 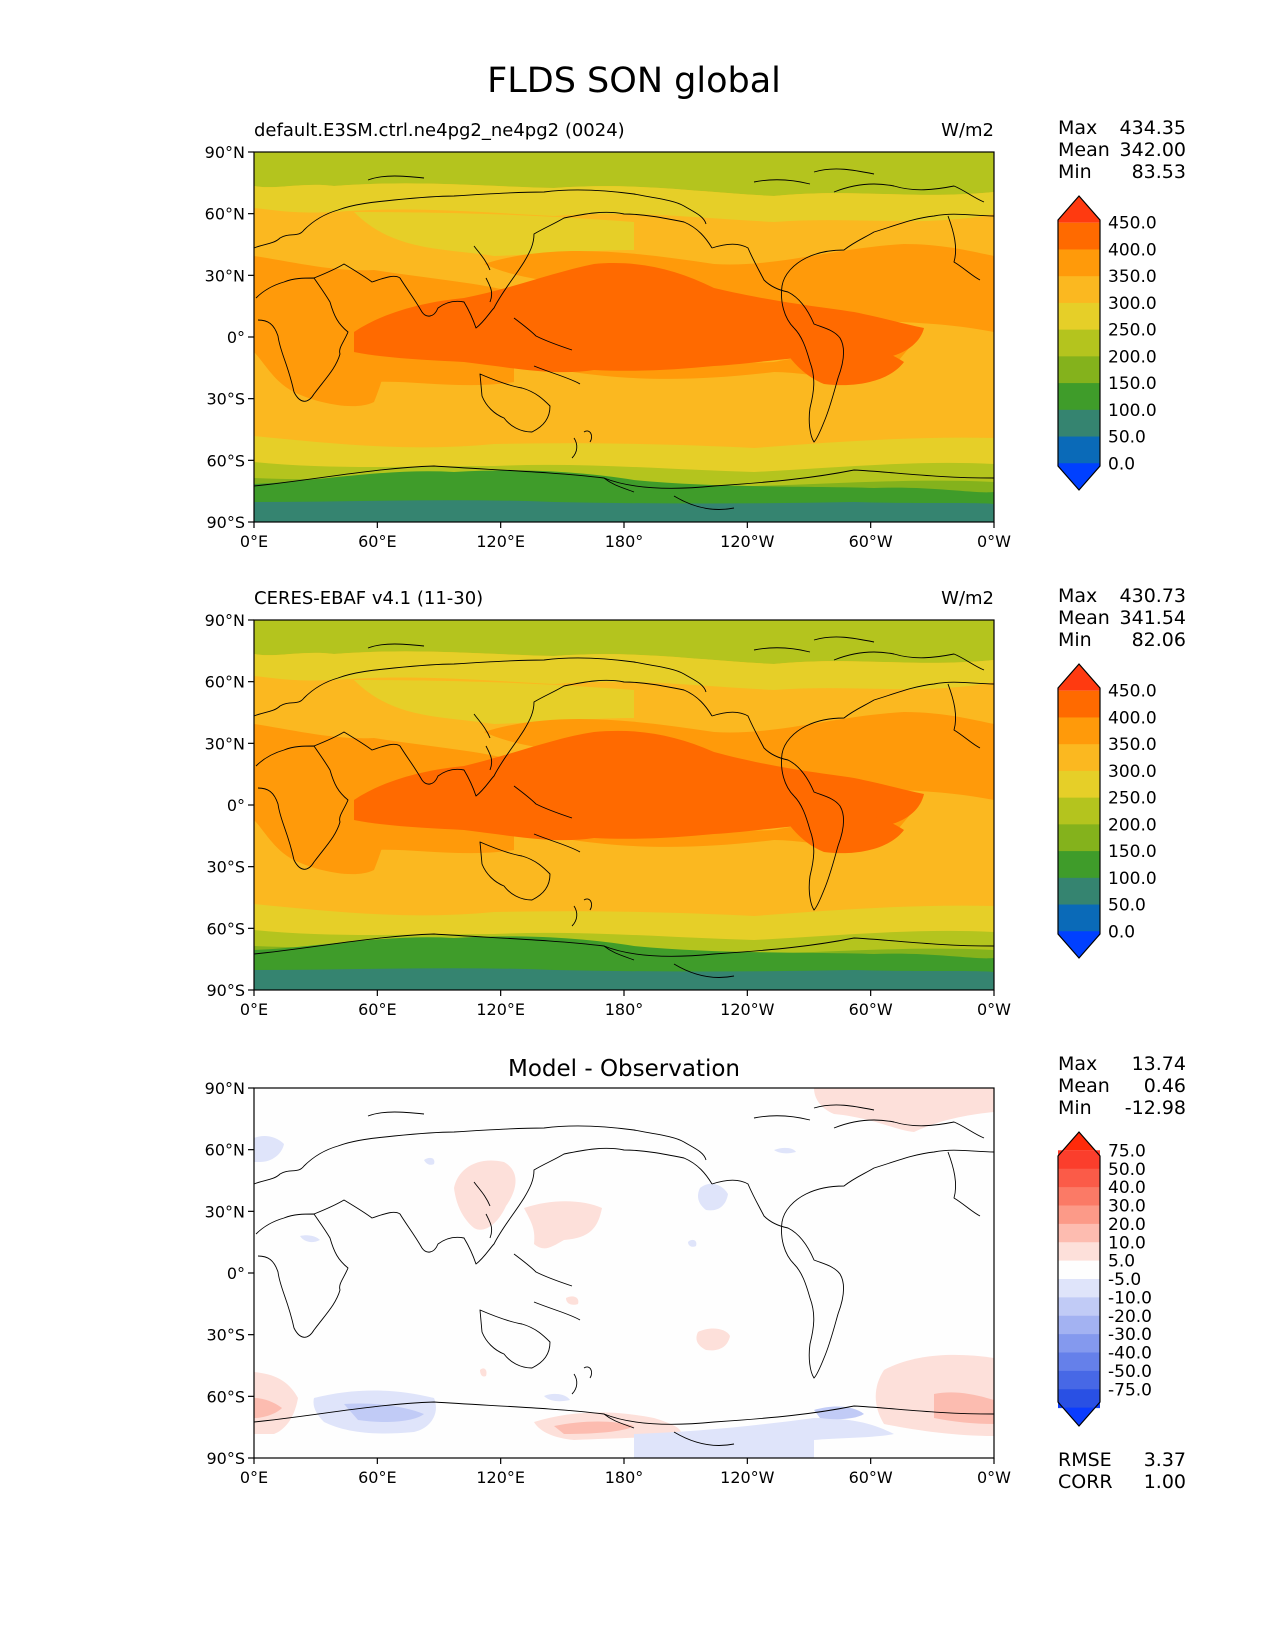 What do you see at coordinates (1132, 799) in the screenshot?
I see `colorbar-tick-label: 250.0` at bounding box center [1132, 799].